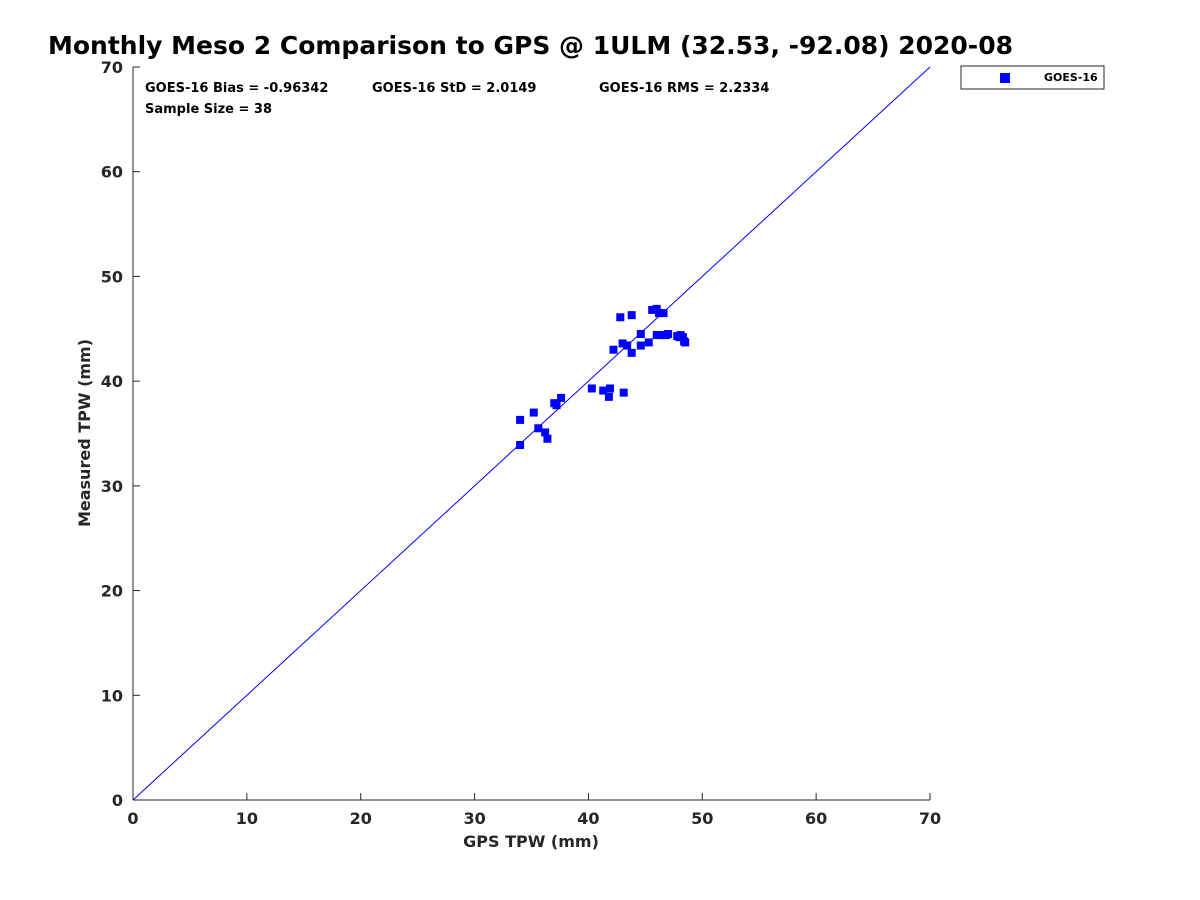 The image size is (1200, 900). Describe the element at coordinates (112, 695) in the screenshot. I see `y-tick-label: 10` at that location.